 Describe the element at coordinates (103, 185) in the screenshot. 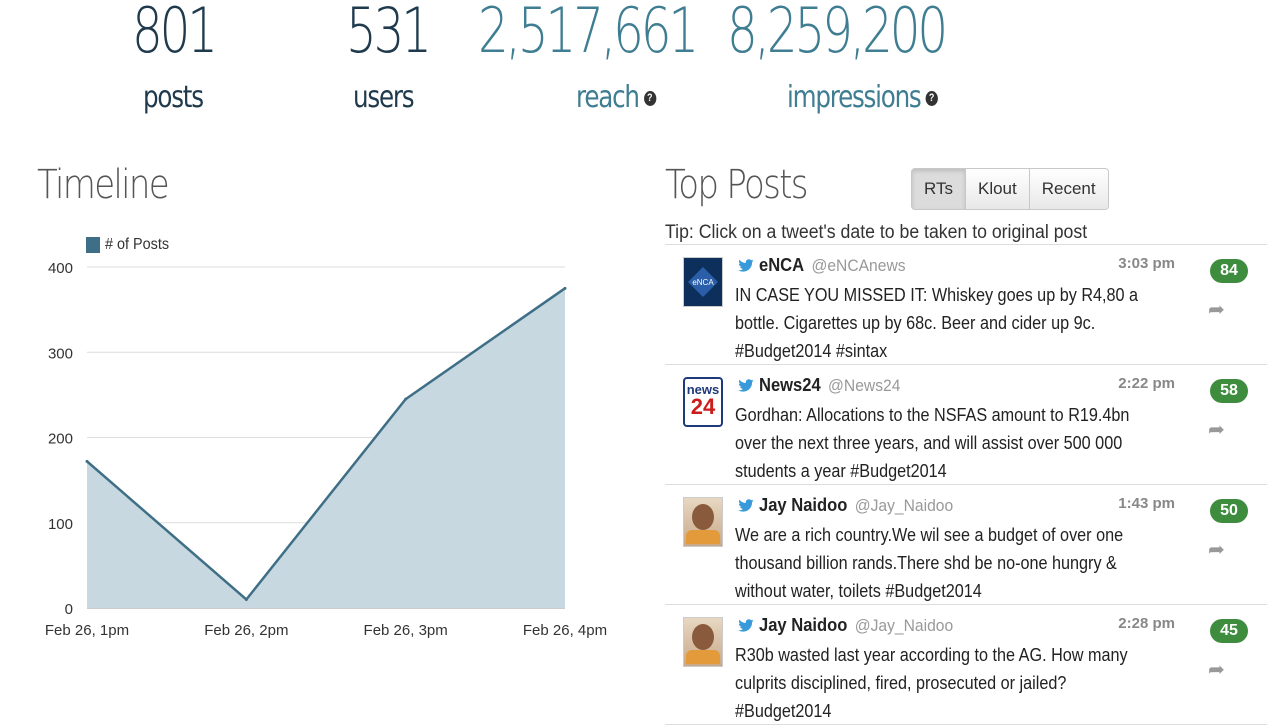

I see `timeline-title: Timeline` at that location.